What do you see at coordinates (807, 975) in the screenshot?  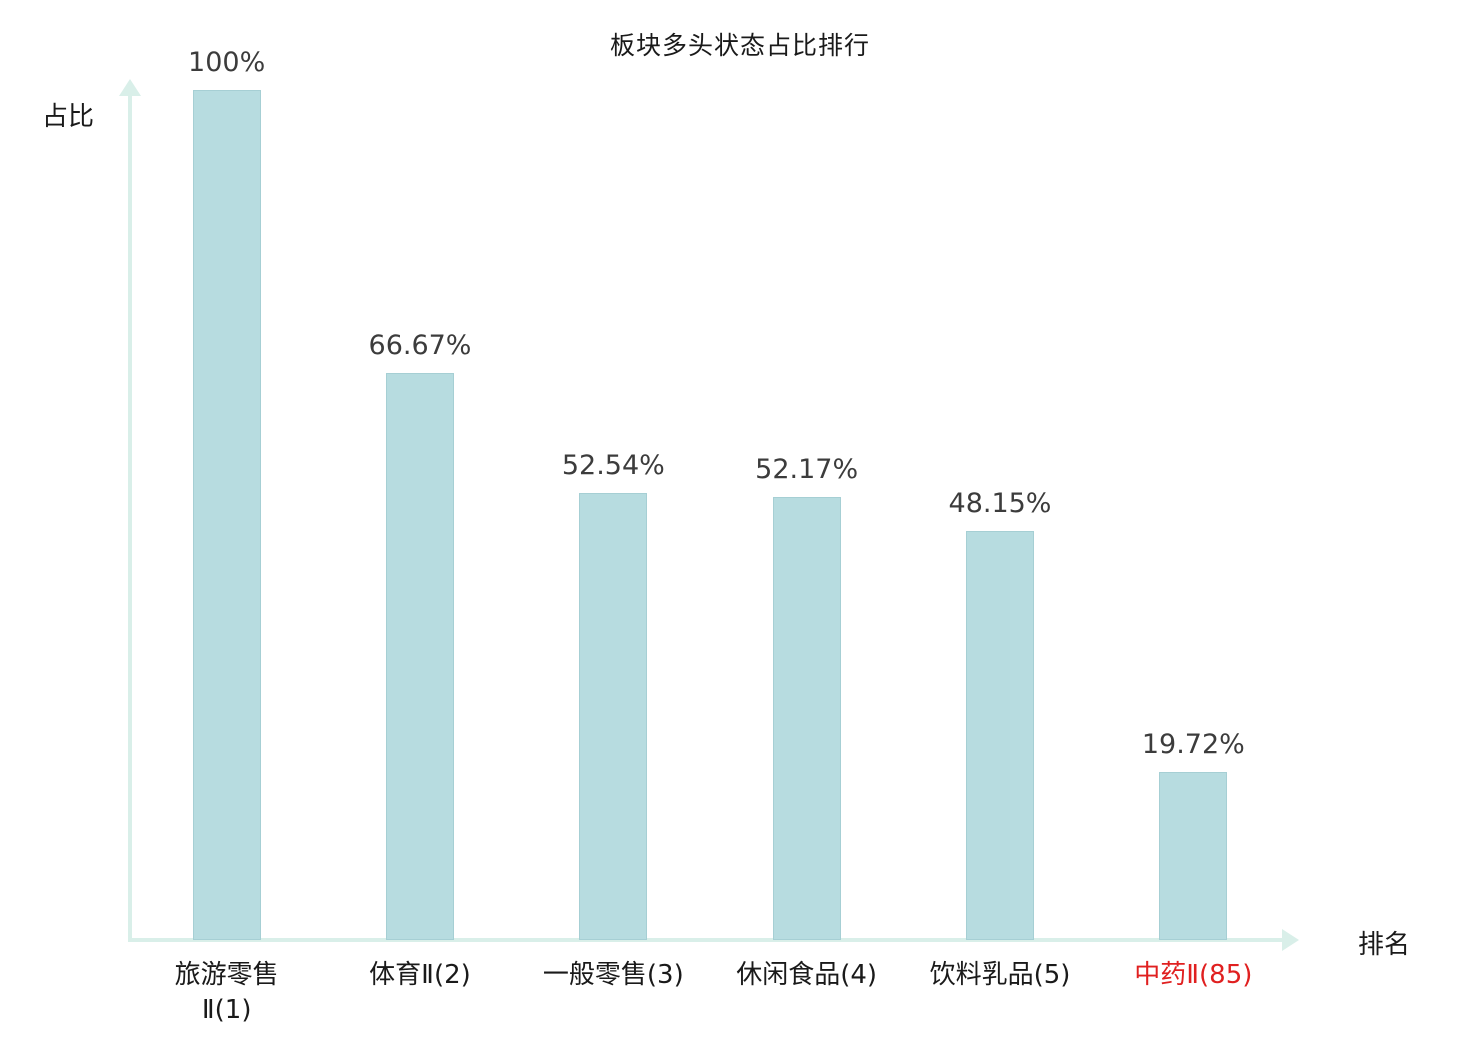 I see `category-label: 休闲食品(4)` at bounding box center [807, 975].